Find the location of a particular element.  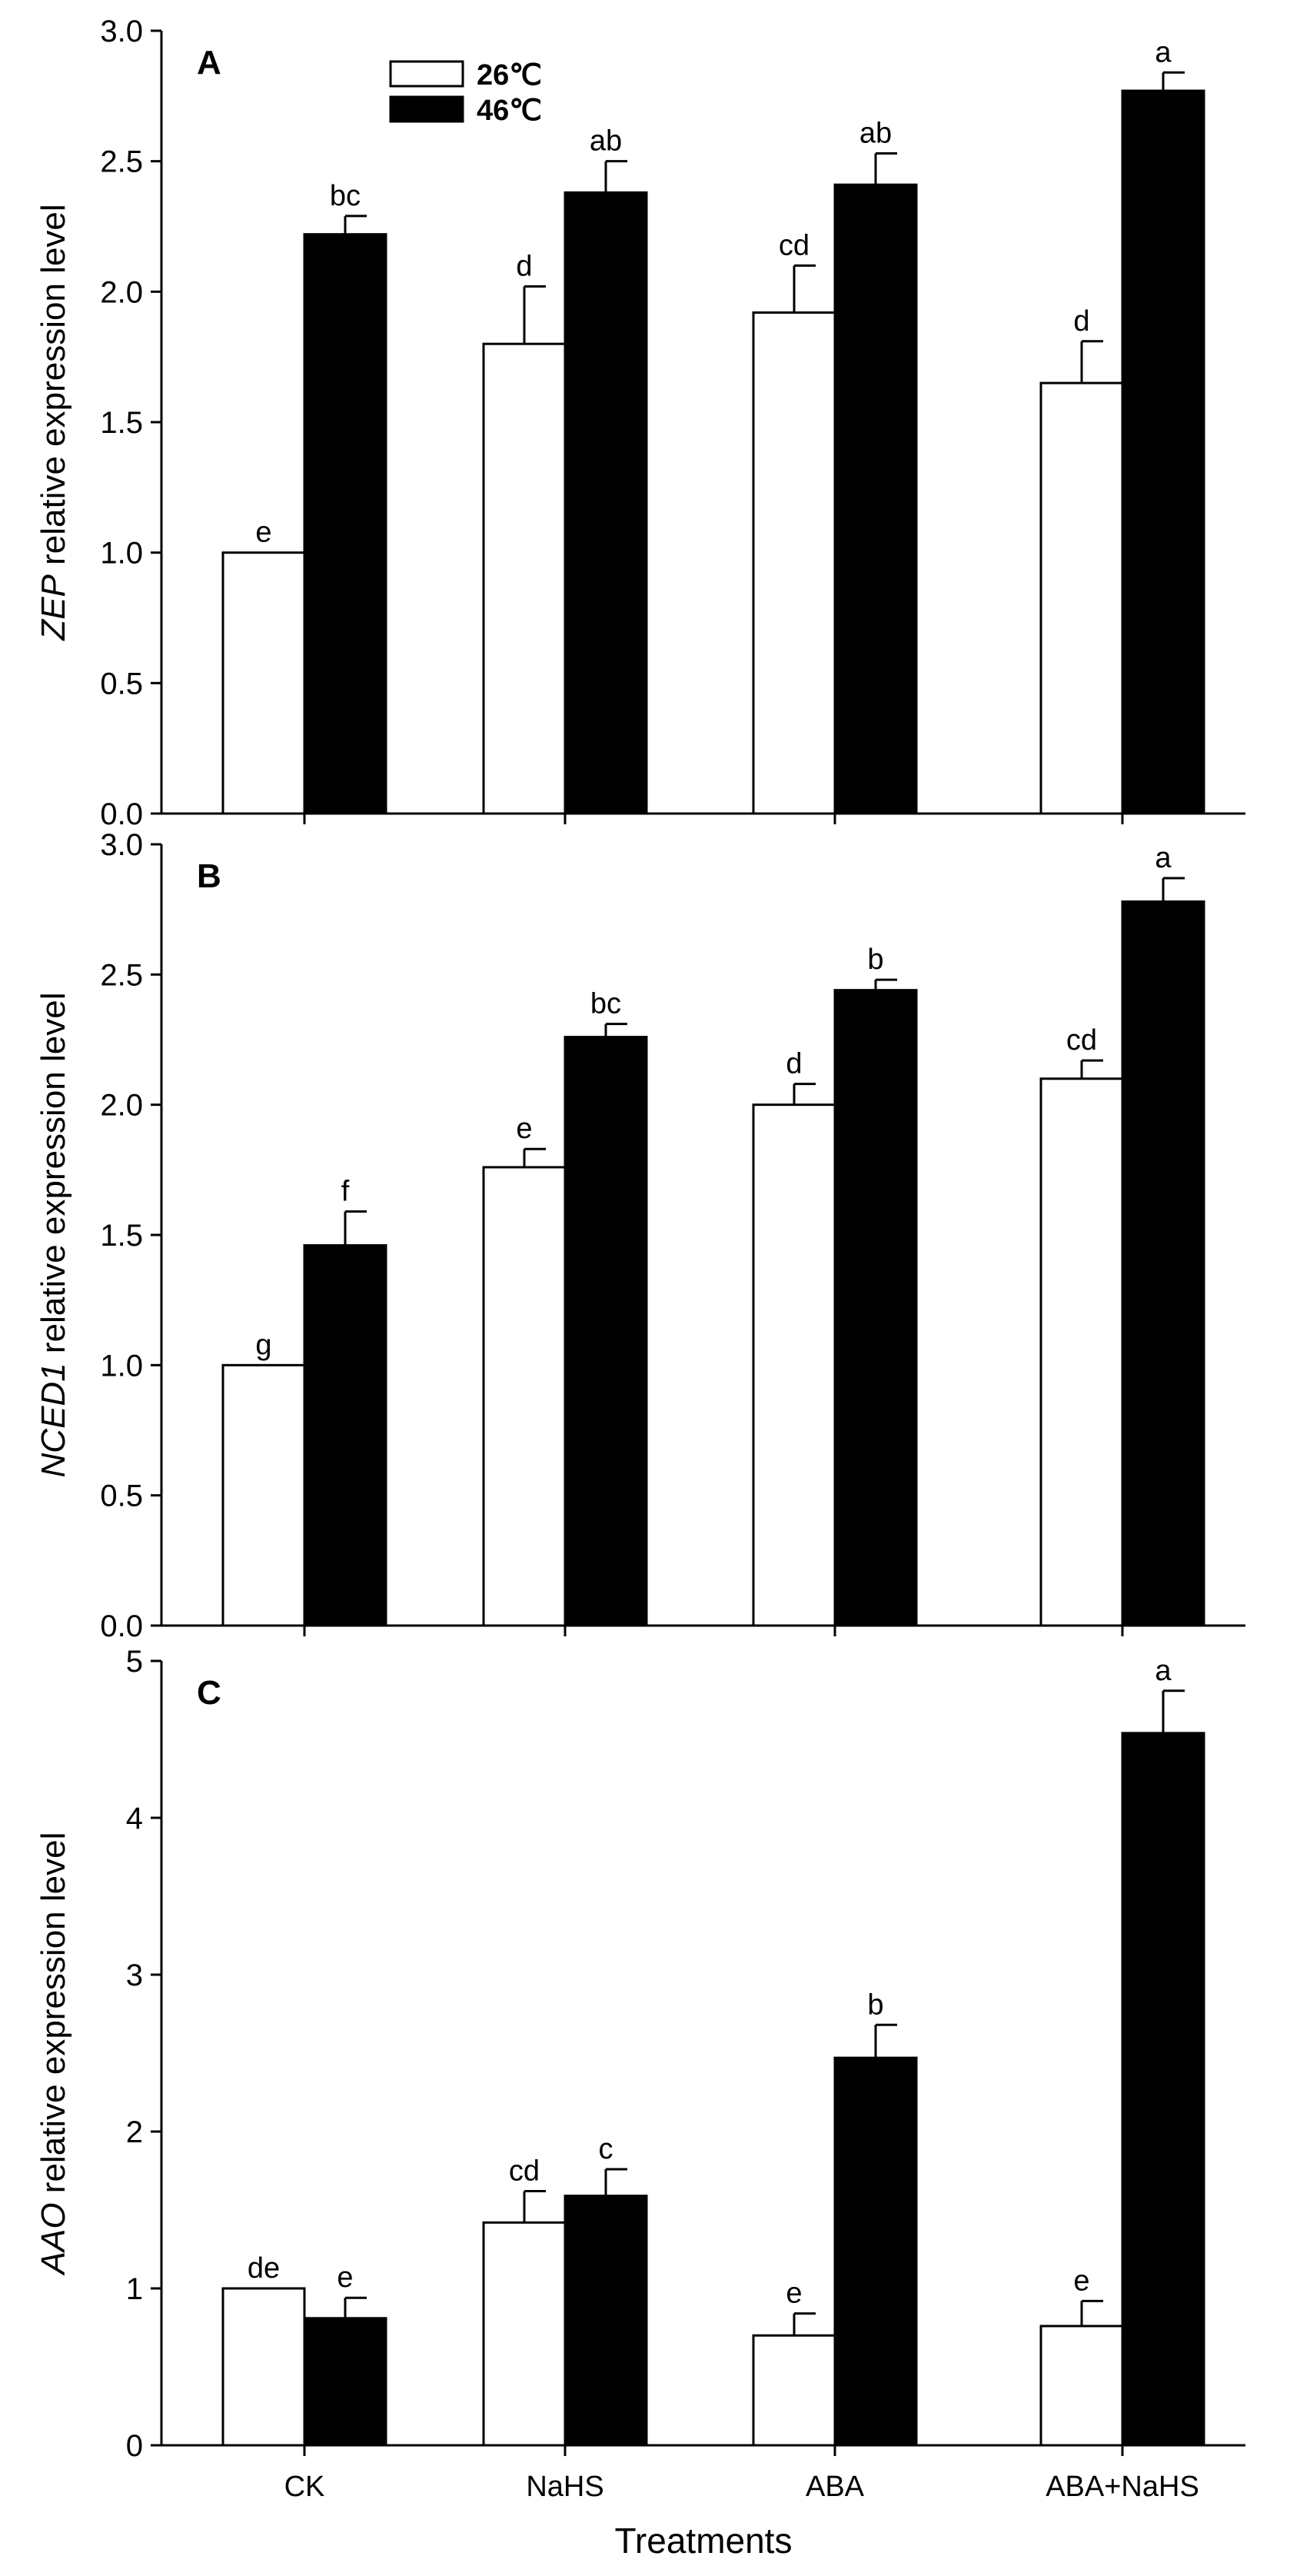

bar-a-46c-aba-nahs is located at coordinates (1163, 452).